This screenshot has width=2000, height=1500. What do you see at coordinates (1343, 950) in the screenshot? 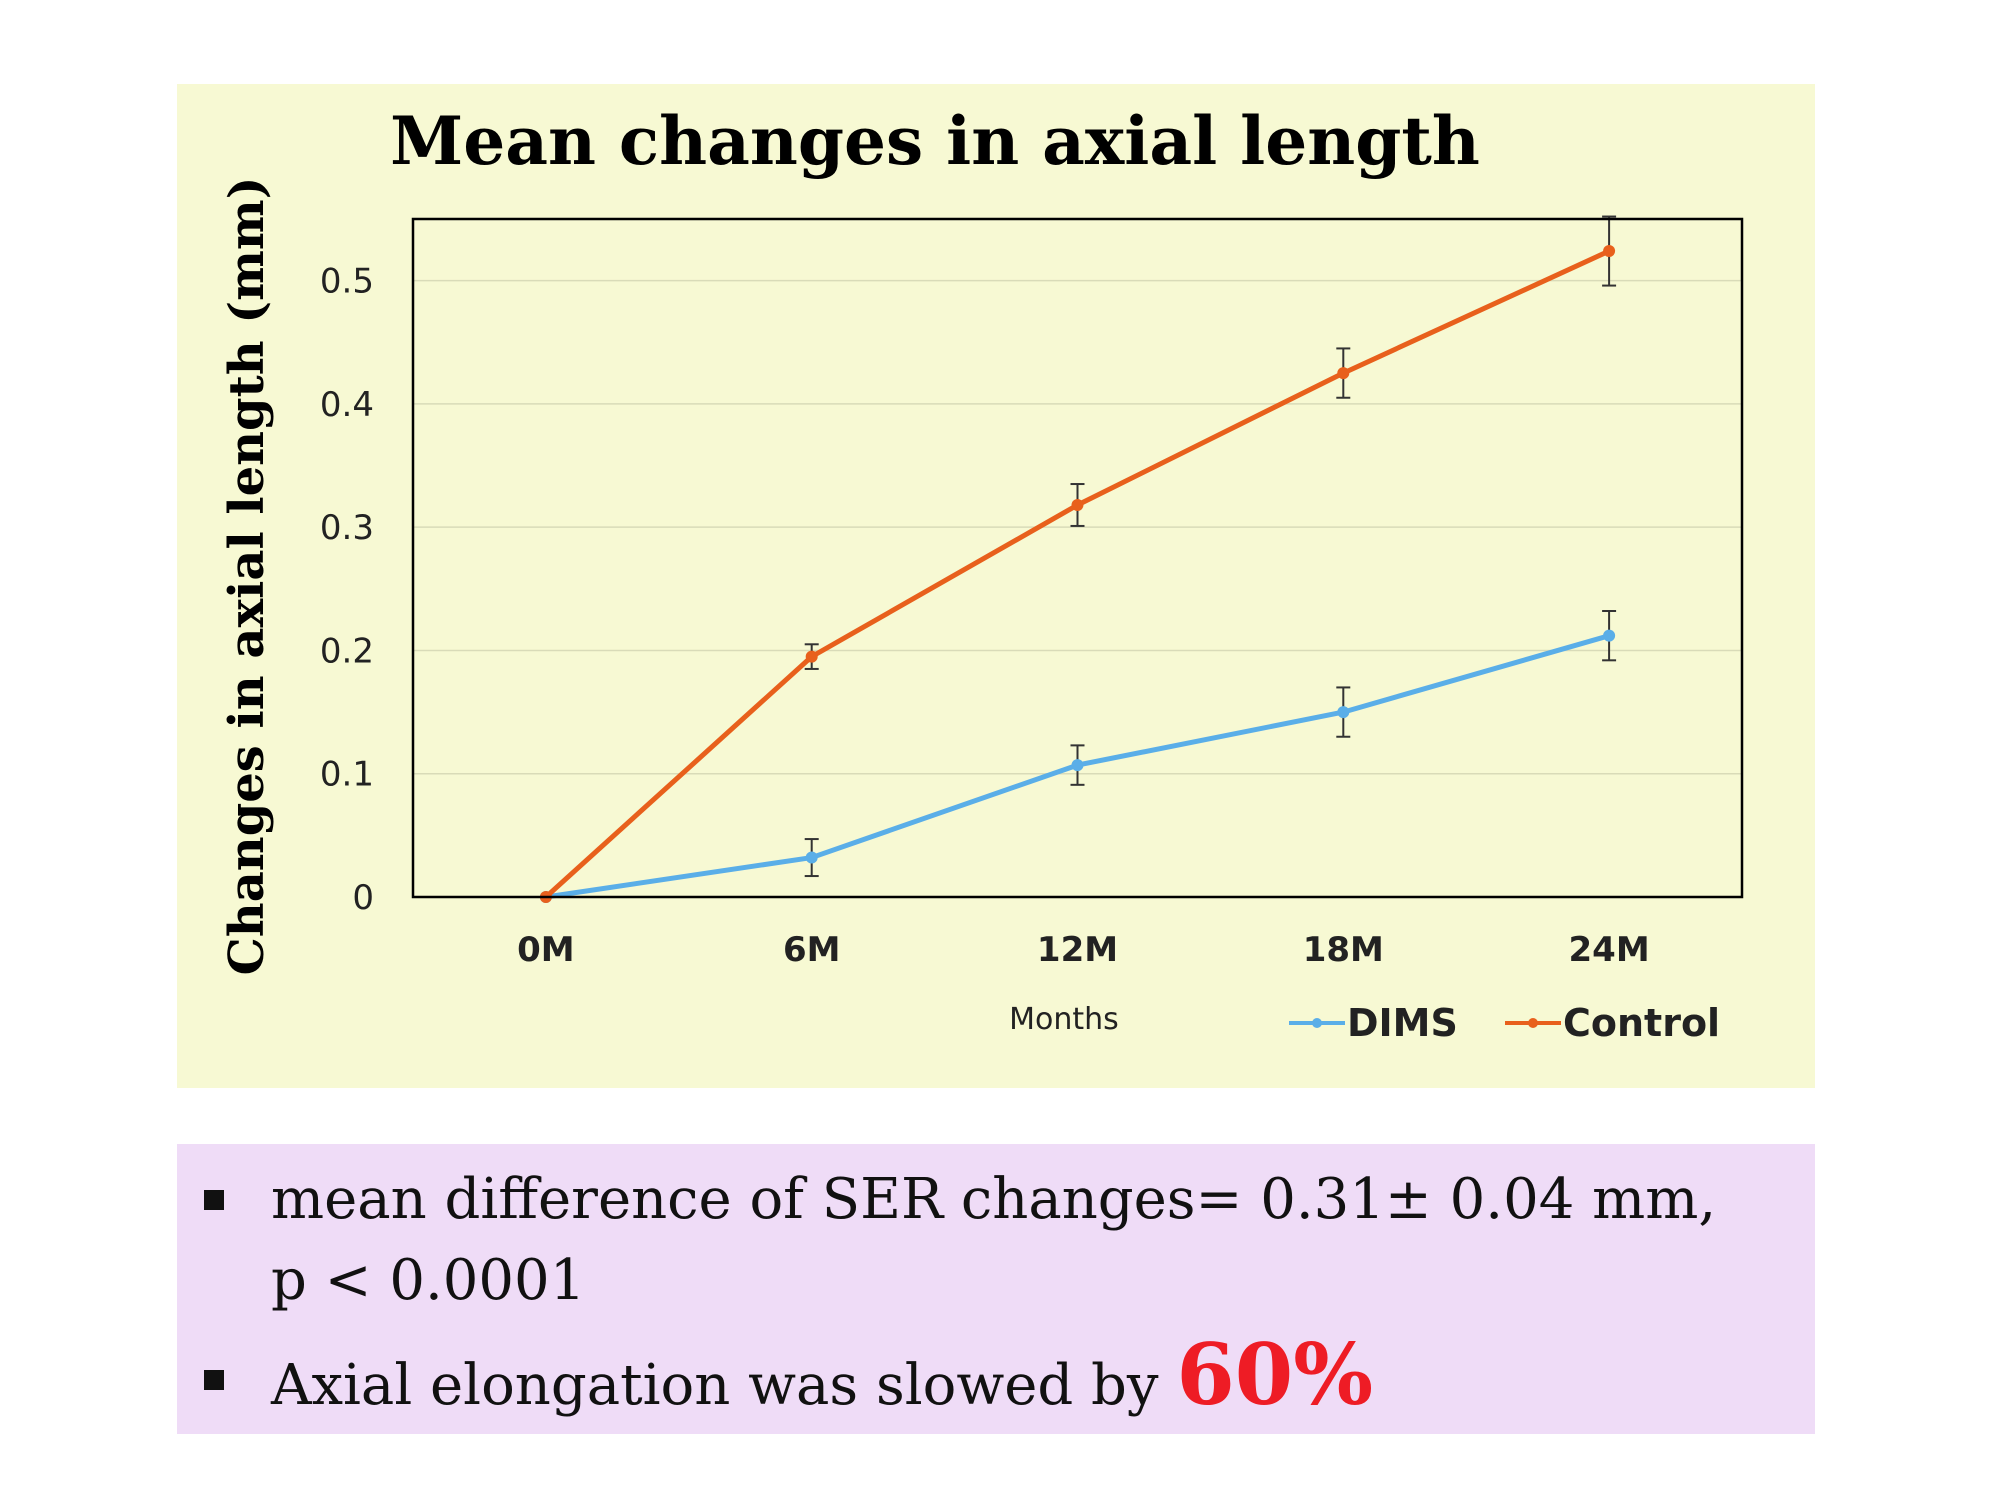
I see `x-tick-label: 18M` at bounding box center [1343, 950].